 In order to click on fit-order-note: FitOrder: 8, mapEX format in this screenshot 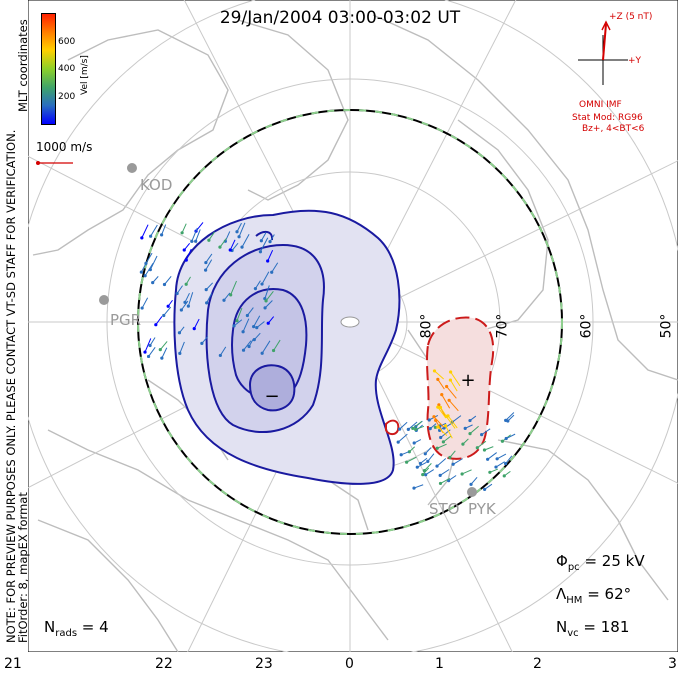, I will do `click(23, 567)`.